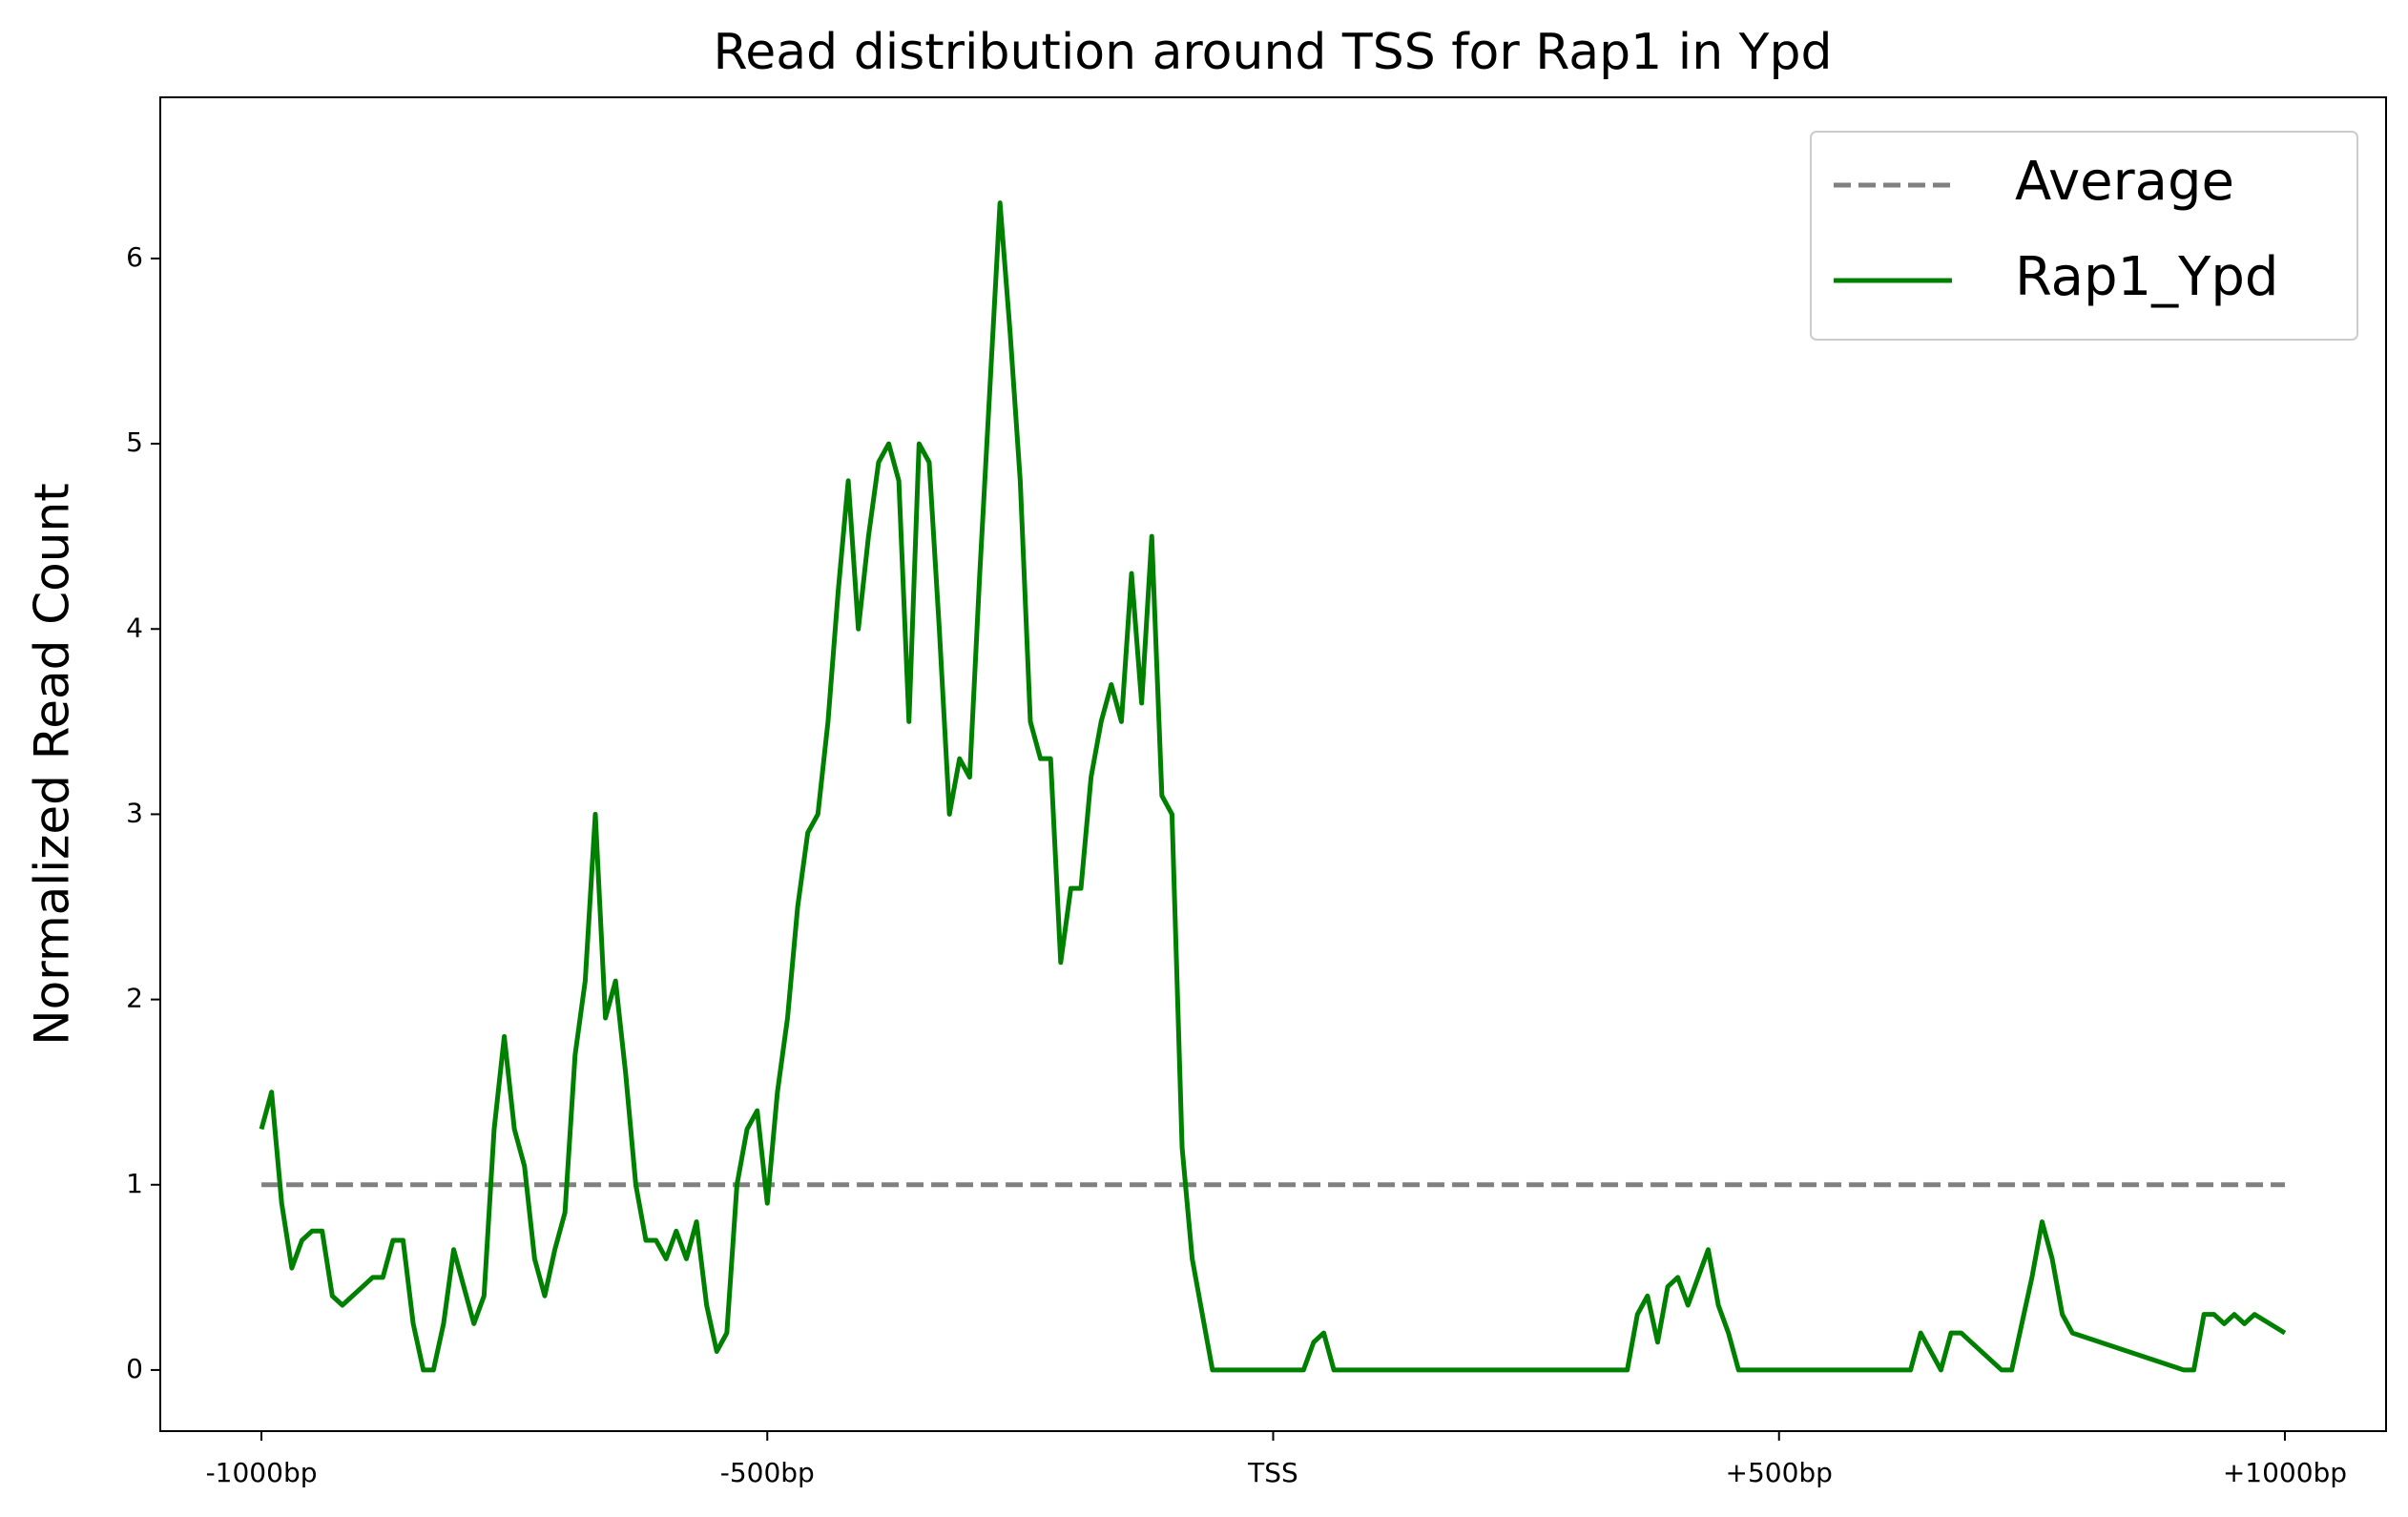 This screenshot has width=2408, height=1517. What do you see at coordinates (134, 1184) in the screenshot?
I see `y-tick-label: 1` at bounding box center [134, 1184].